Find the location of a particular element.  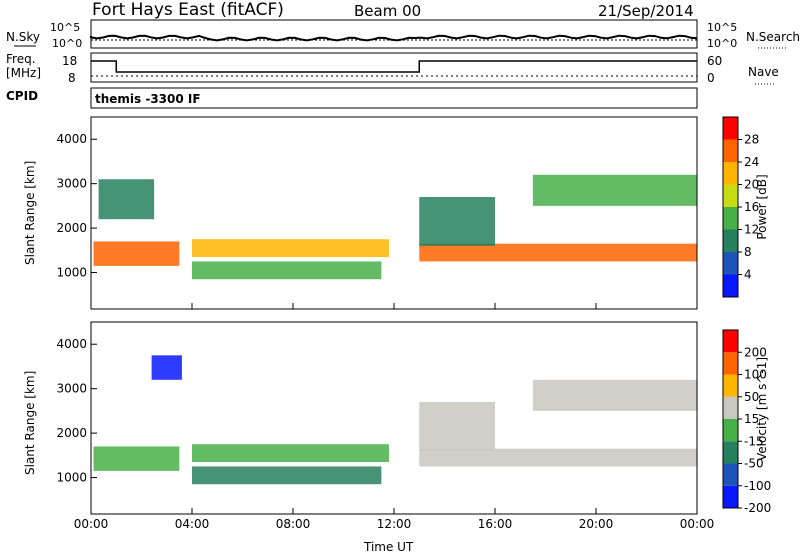

y-tick-label-0-3: 4000 is located at coordinates (71, 139).